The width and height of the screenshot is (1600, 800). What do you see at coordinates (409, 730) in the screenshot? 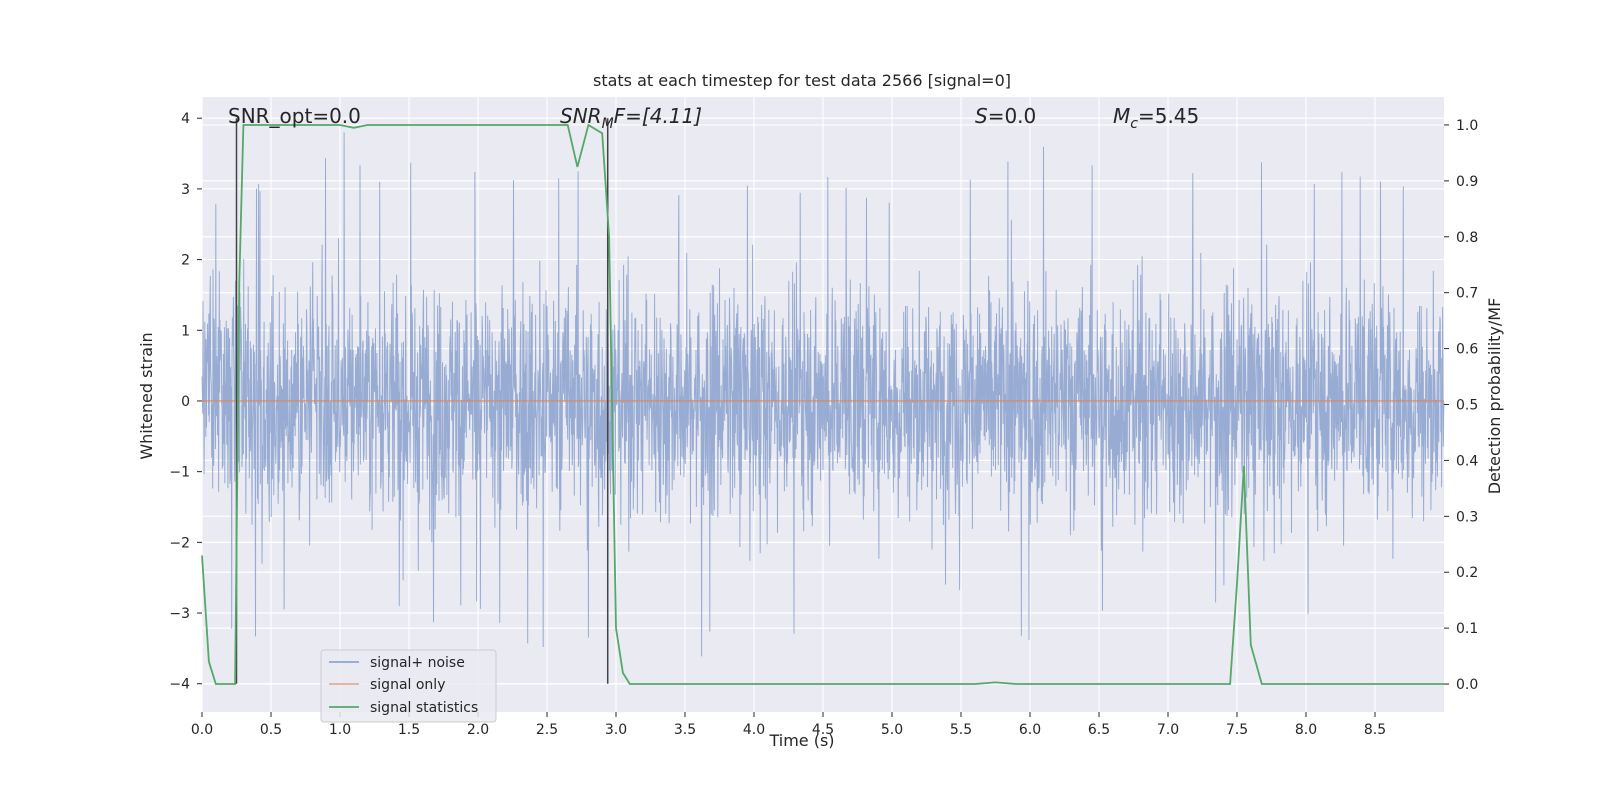
I see `x-tick-label: 1.5` at bounding box center [409, 730].